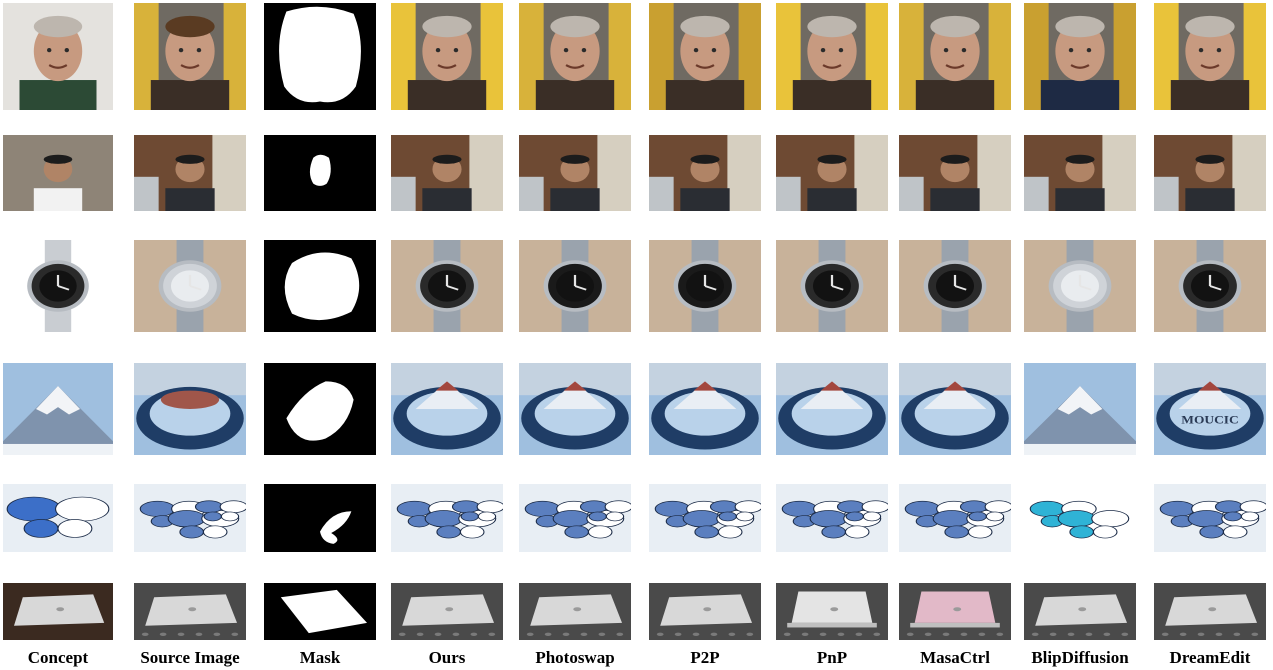  Describe the element at coordinates (955, 409) in the screenshot. I see `image-snow-mountain-masactrl` at that location.